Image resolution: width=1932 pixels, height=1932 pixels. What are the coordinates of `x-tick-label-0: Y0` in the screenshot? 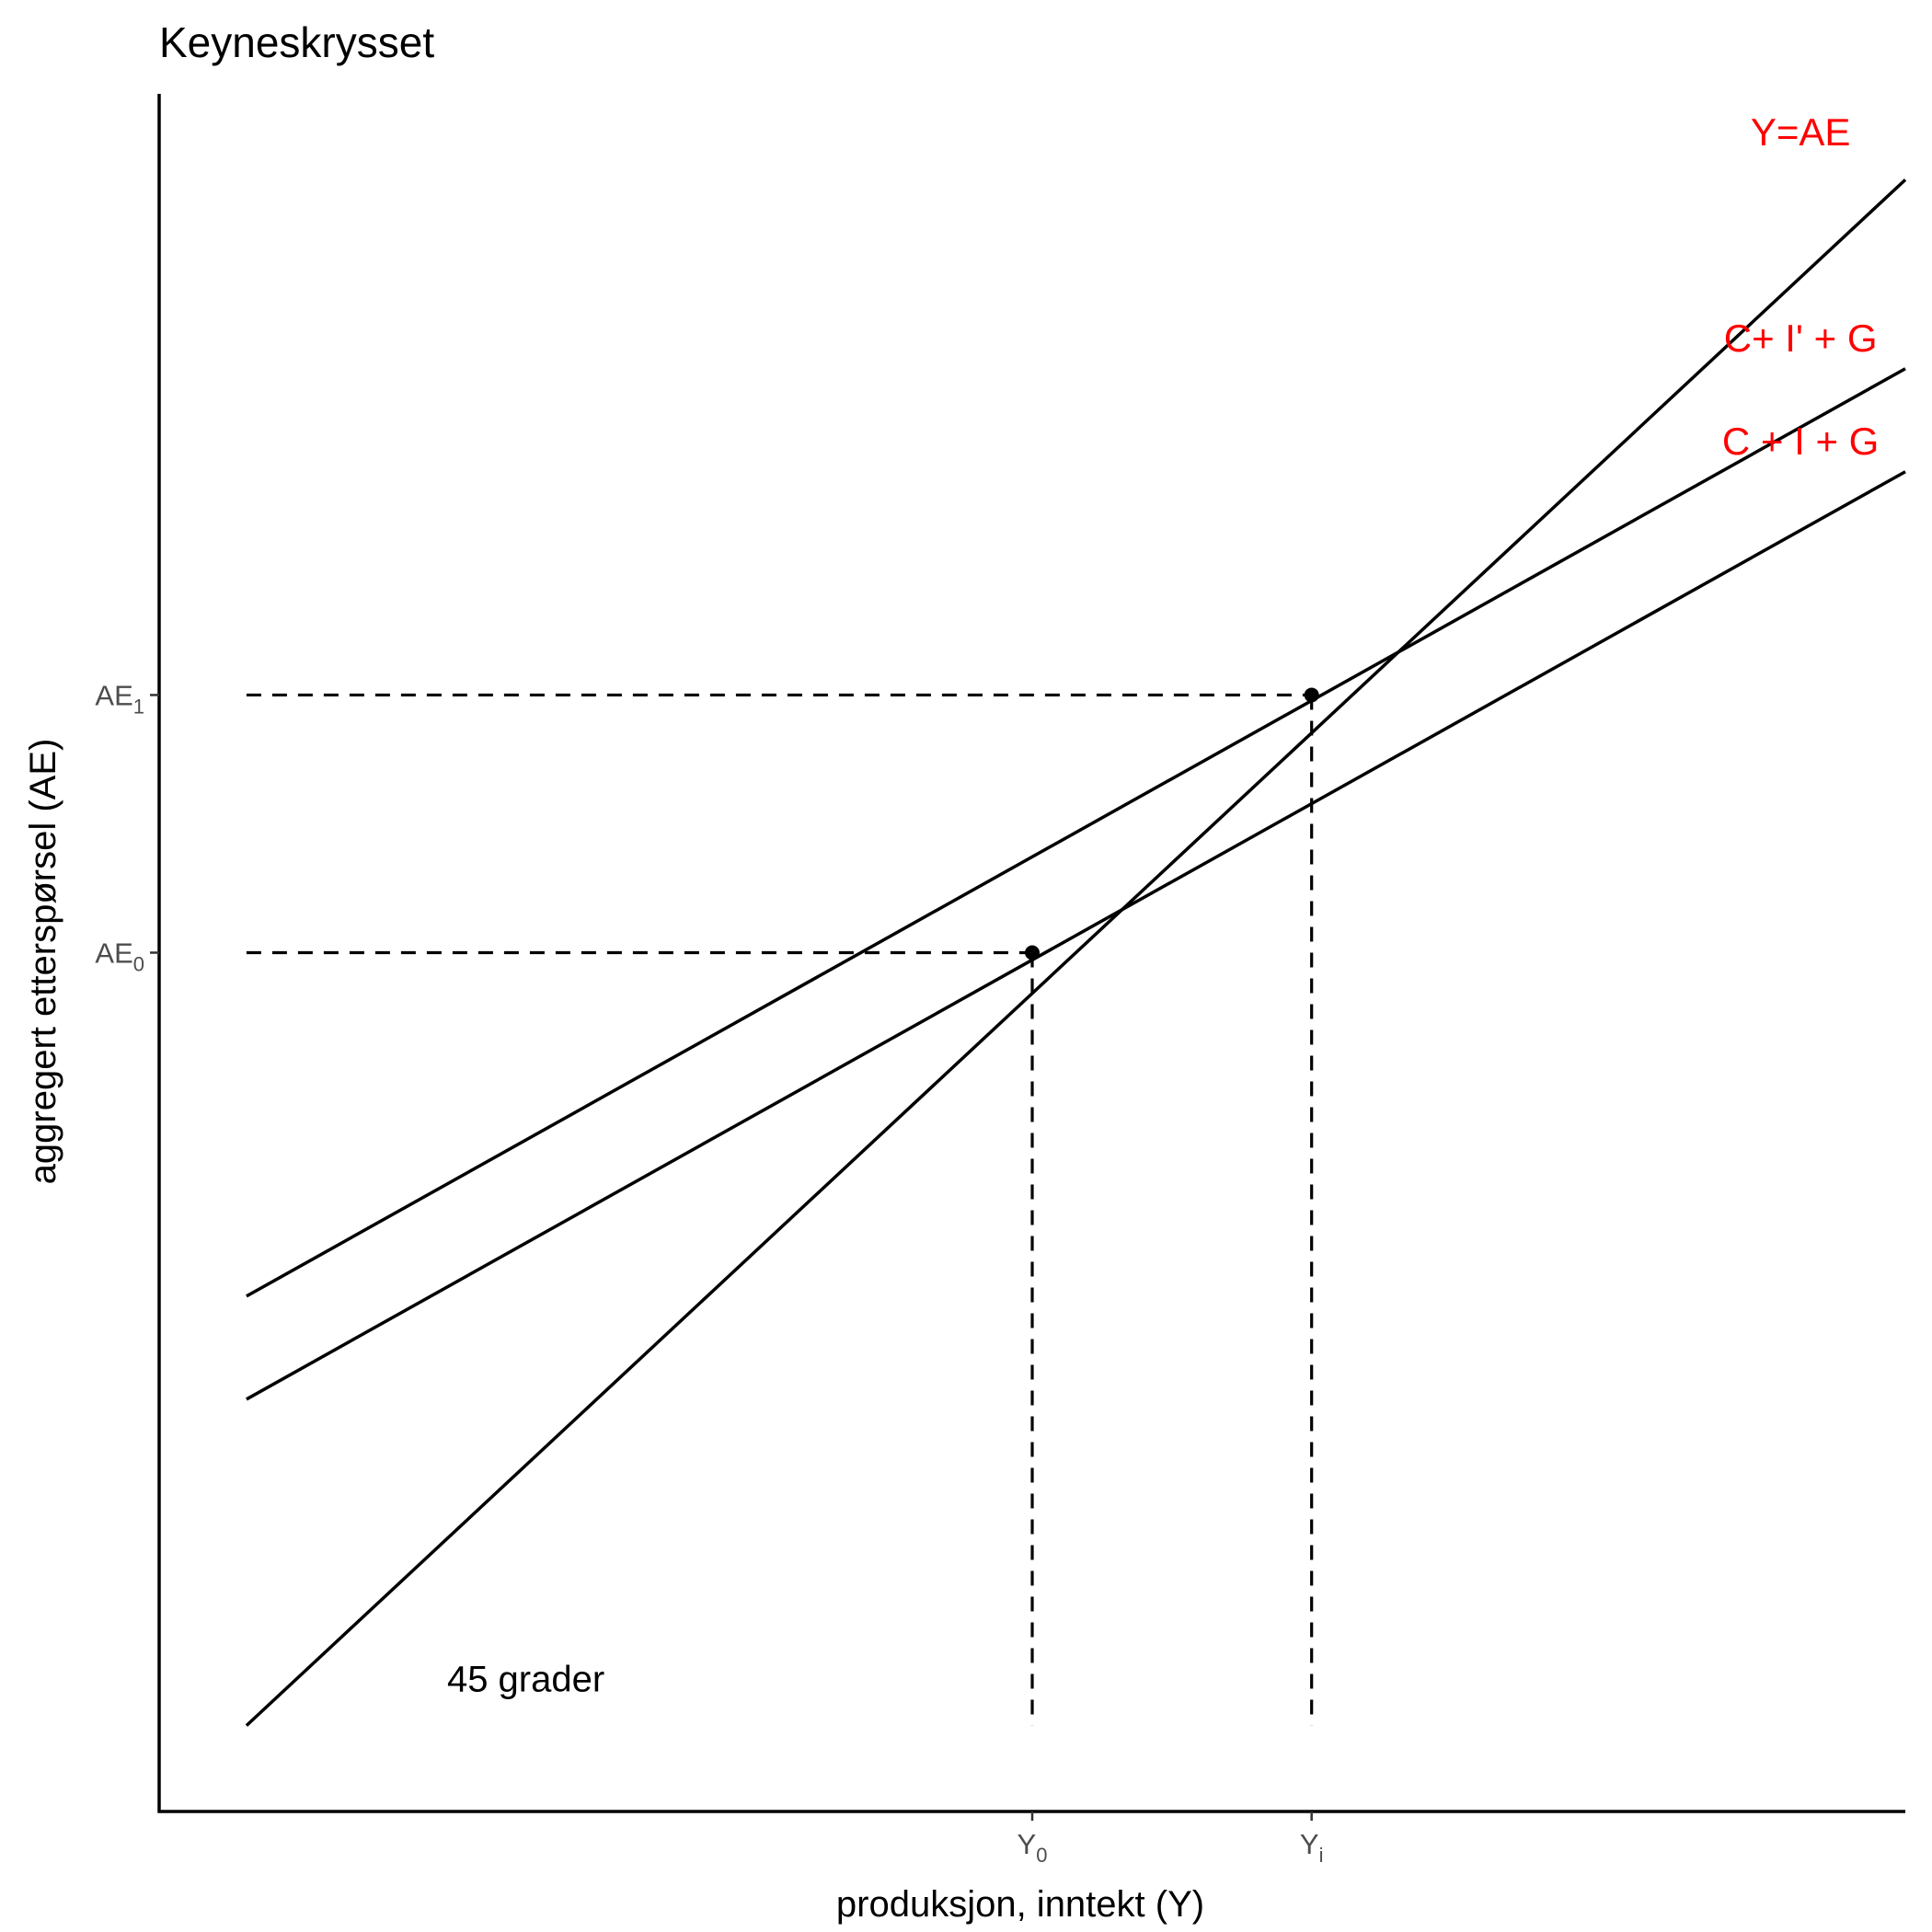 It's located at (1033, 1847).